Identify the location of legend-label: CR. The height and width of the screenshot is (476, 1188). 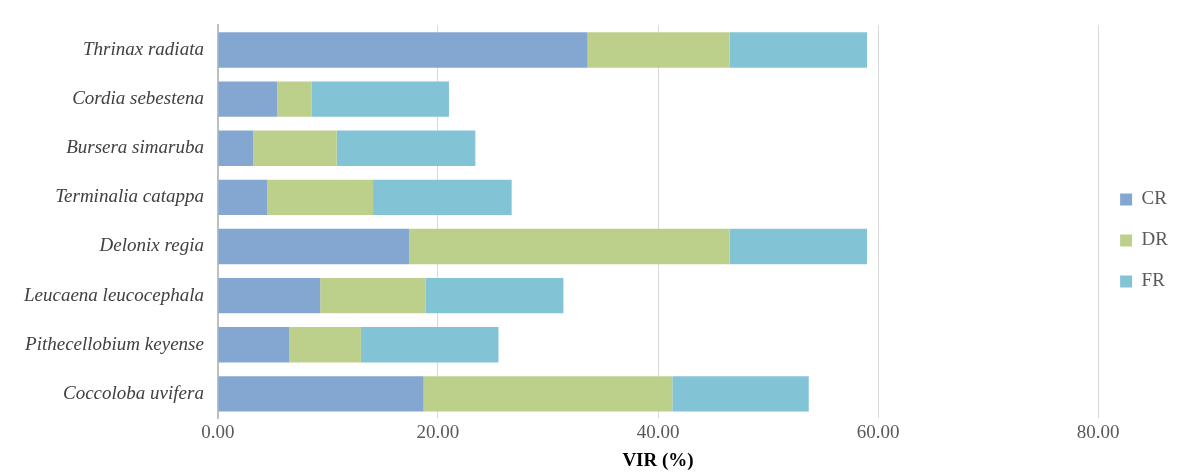
(1154, 198).